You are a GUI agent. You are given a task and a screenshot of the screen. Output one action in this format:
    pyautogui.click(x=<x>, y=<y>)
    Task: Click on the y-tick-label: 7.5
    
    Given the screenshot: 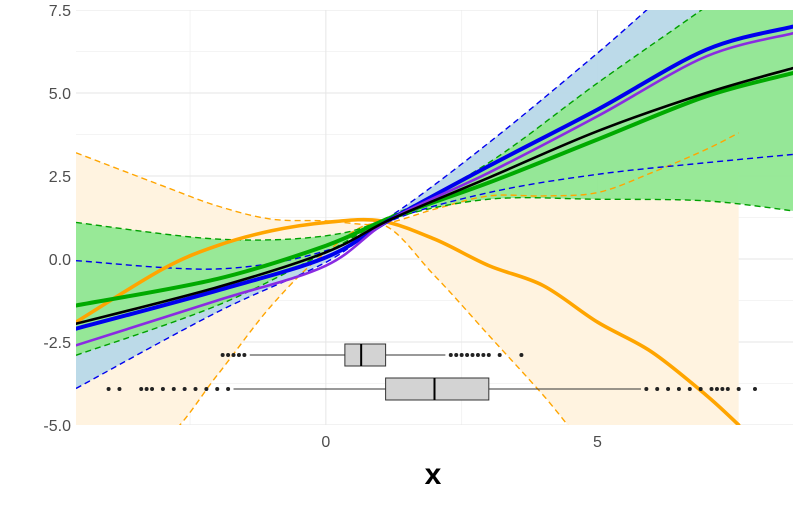 What is the action you would take?
    pyautogui.click(x=60, y=11)
    